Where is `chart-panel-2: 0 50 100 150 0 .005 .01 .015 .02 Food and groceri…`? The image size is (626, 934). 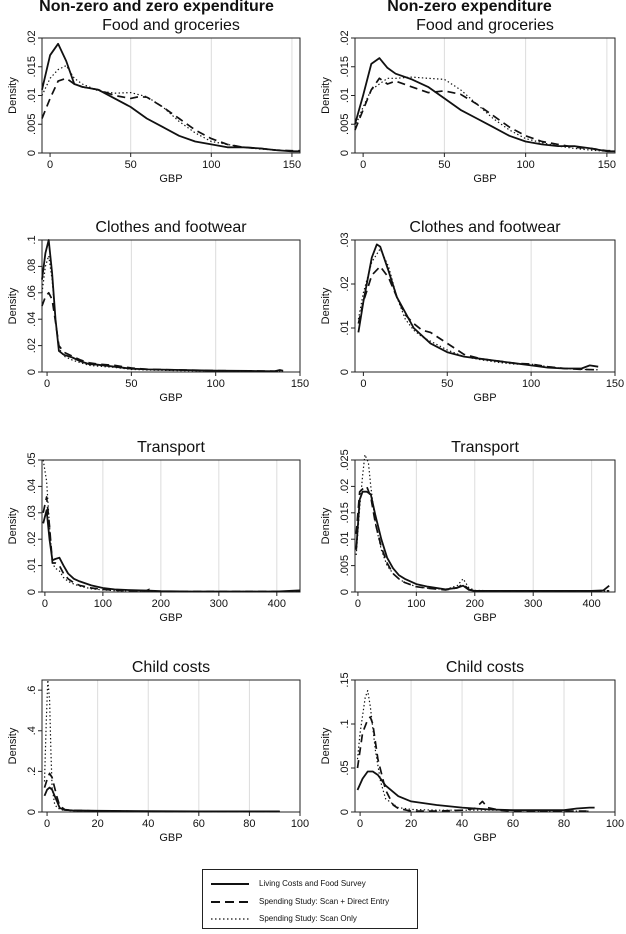
chart-panel-2: 0 50 100 150 0 .005 .01 .015 .02 Food and groceri… is located at coordinates (468, 101).